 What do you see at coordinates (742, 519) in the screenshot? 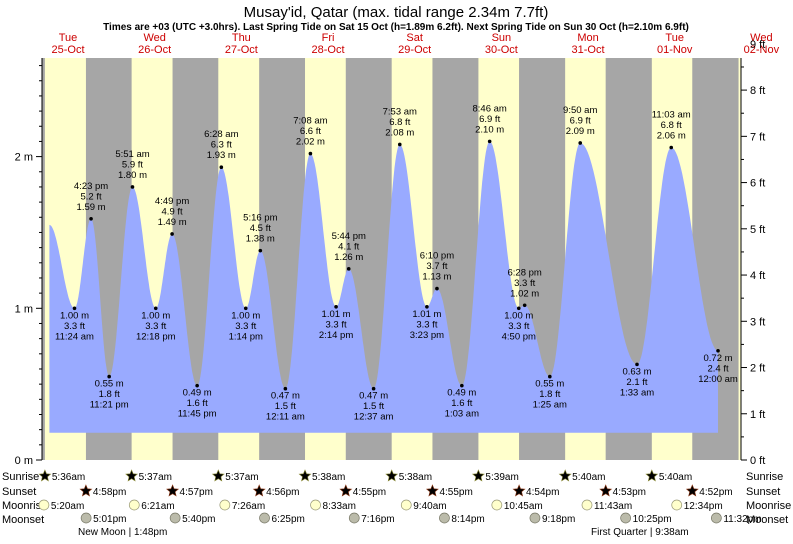
I see `moonset-time: 11:32pm` at bounding box center [742, 519].